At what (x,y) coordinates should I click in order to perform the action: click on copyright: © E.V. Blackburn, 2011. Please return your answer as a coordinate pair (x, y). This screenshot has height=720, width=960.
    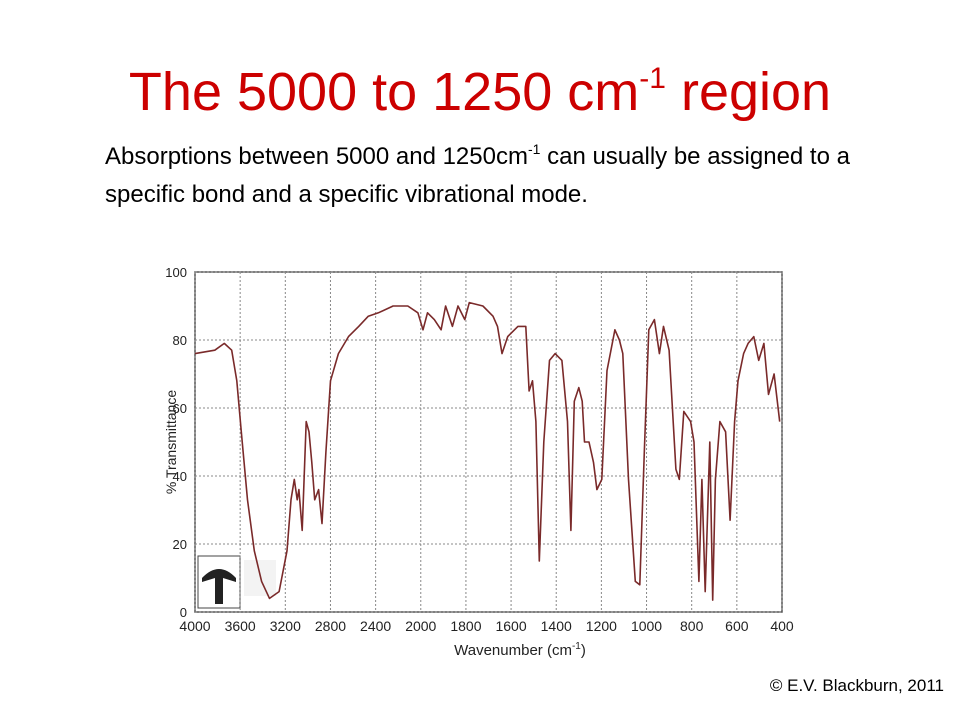
    Looking at the image, I should click on (856, 685).